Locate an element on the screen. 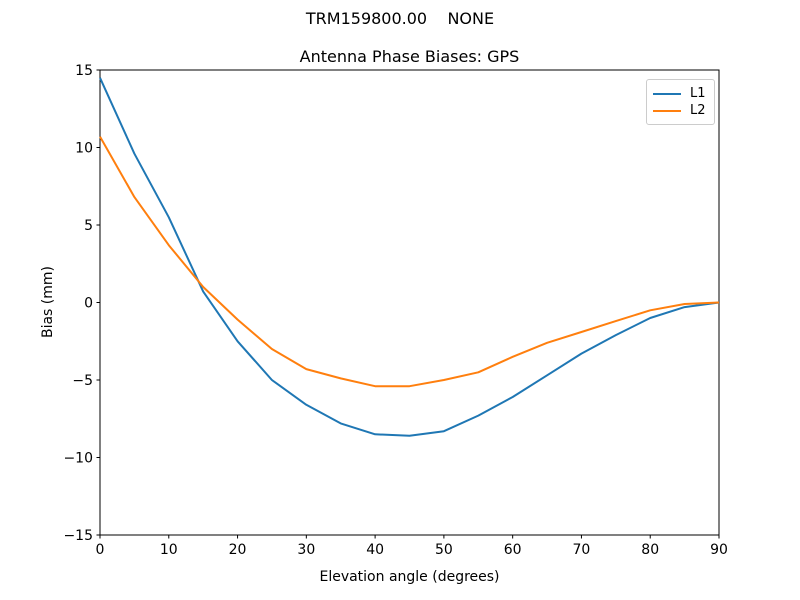 The height and width of the screenshot is (600, 800). figure-suptitle: TRM159800.00 NONE is located at coordinates (400, 18).